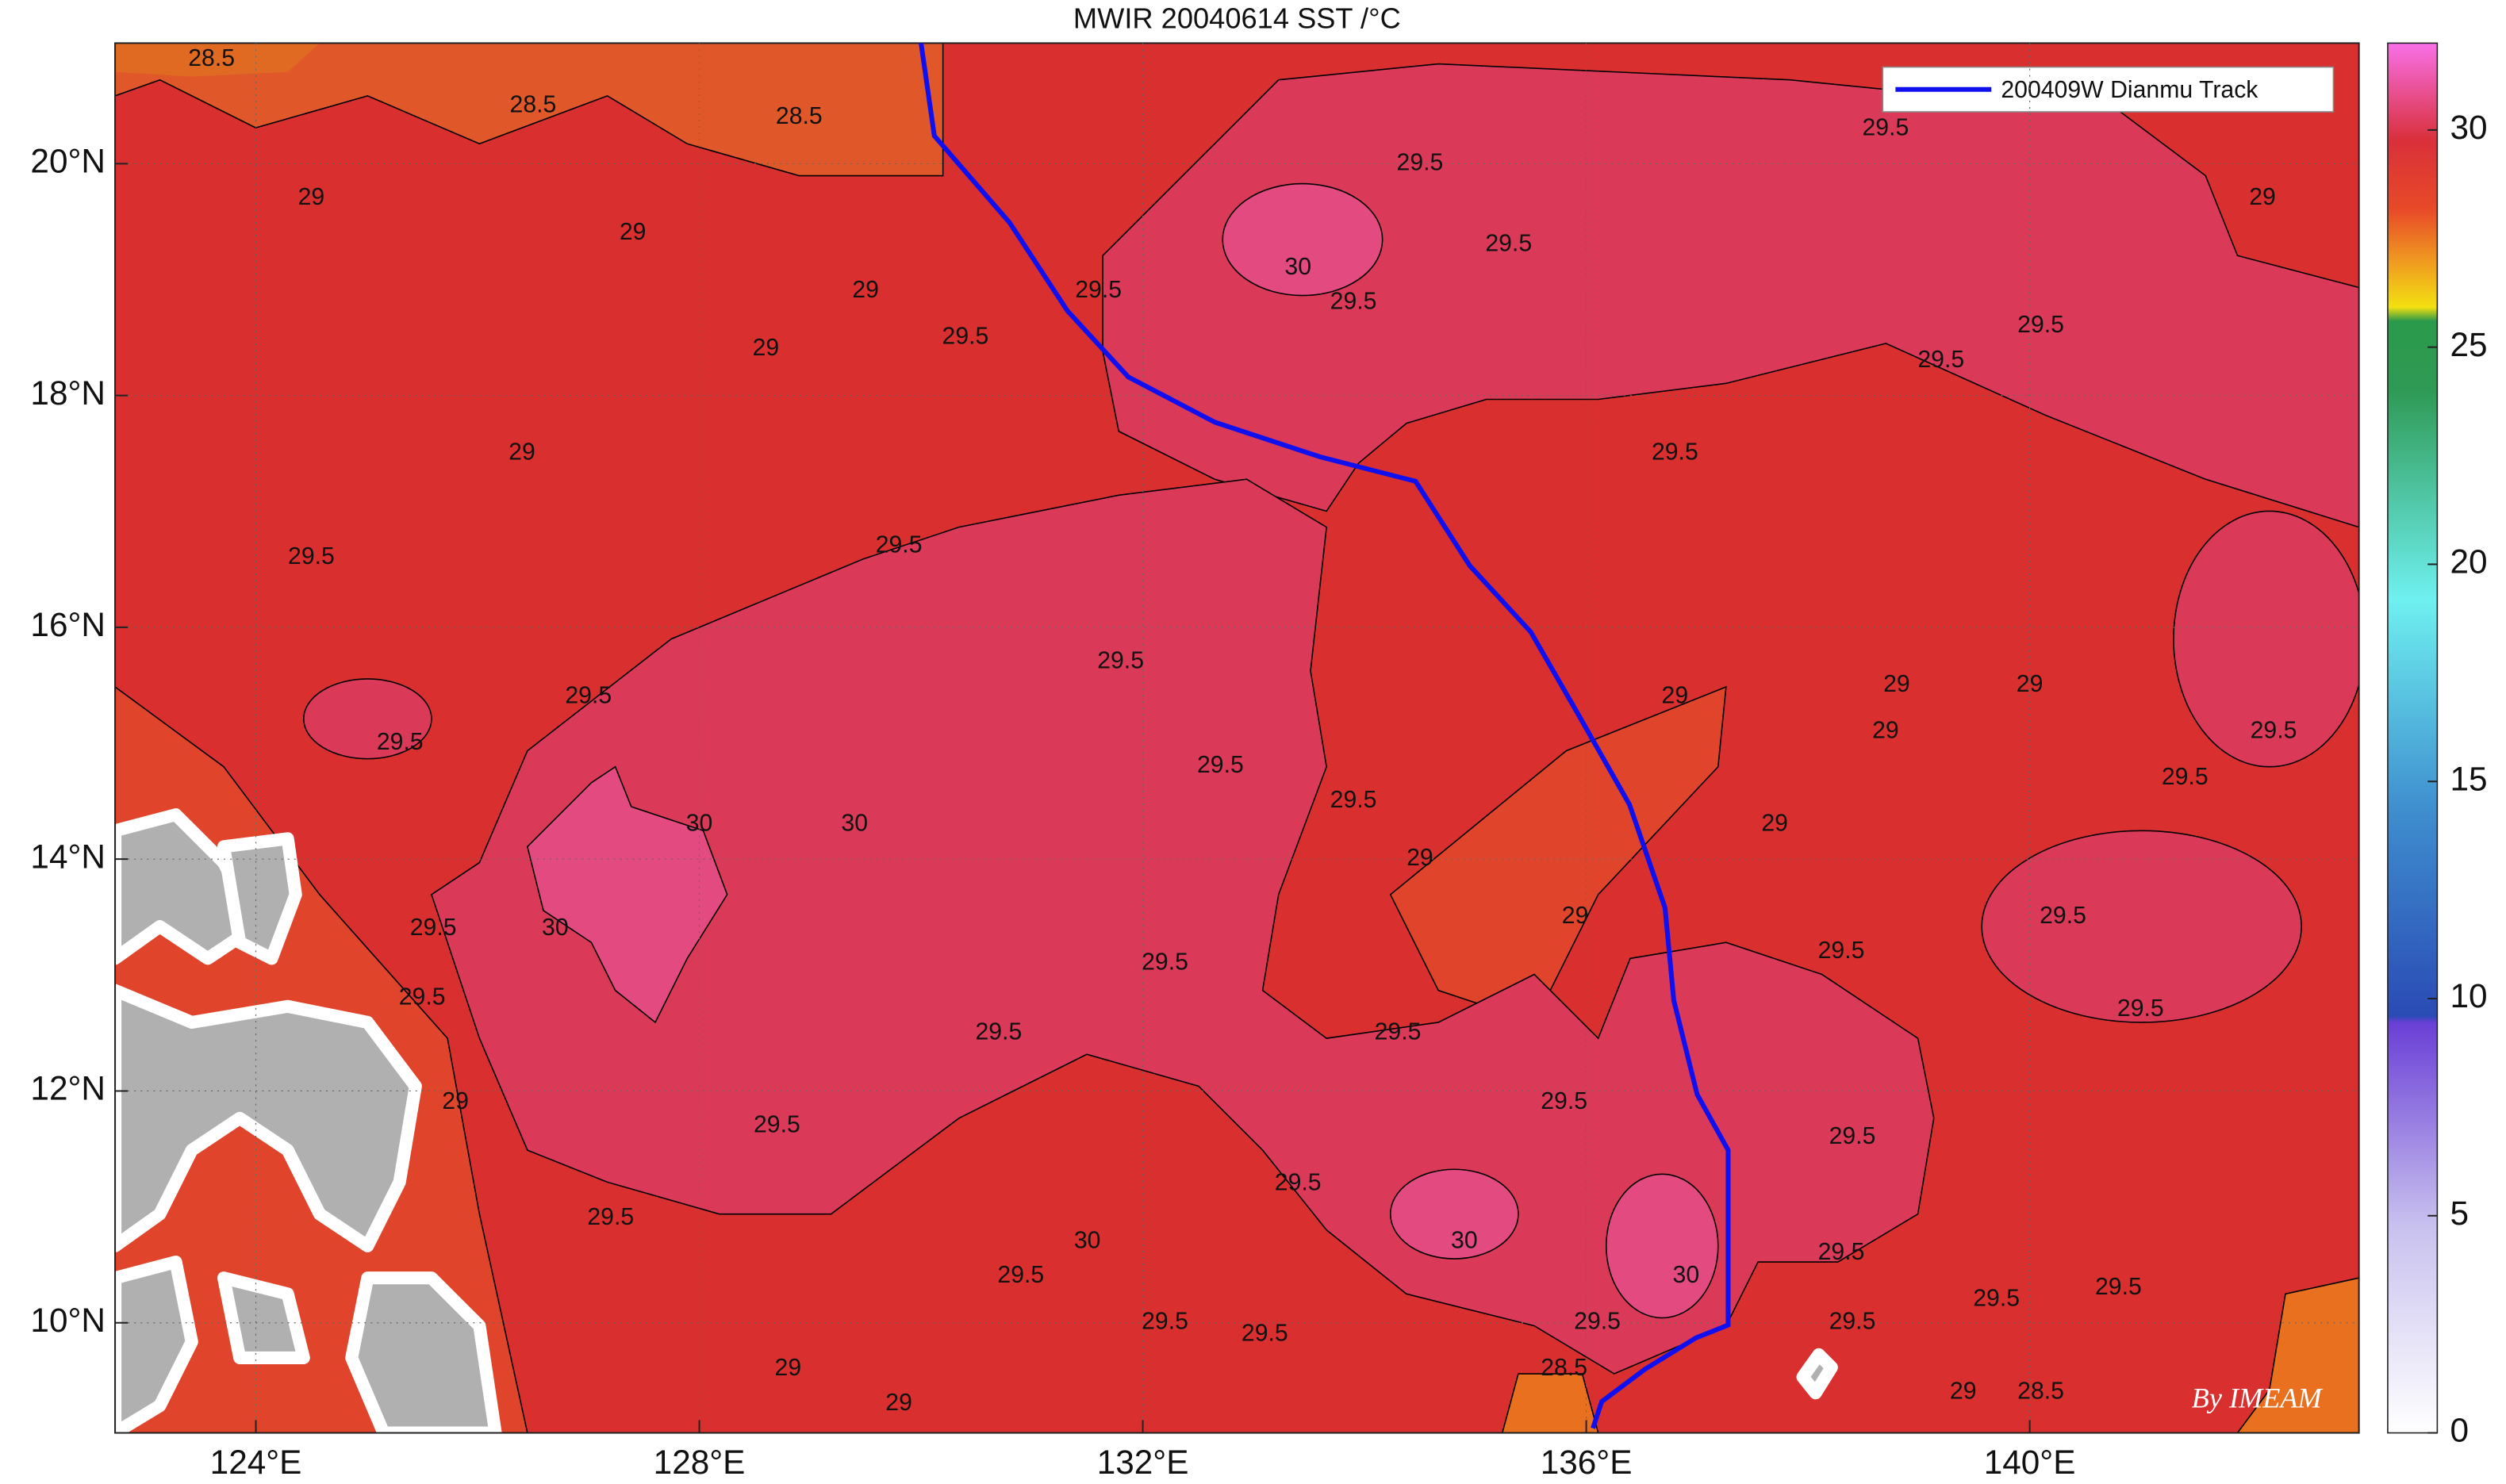  Describe the element at coordinates (2469, 778) in the screenshot. I see `colorbar-label: 15` at that location.